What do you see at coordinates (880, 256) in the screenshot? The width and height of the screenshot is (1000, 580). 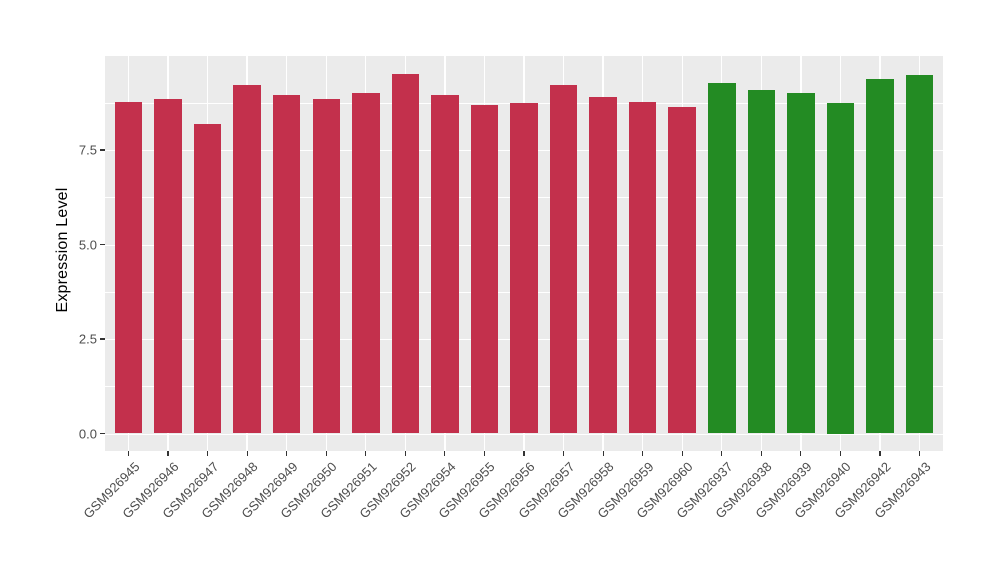 I see `bar-GSM926942` at bounding box center [880, 256].